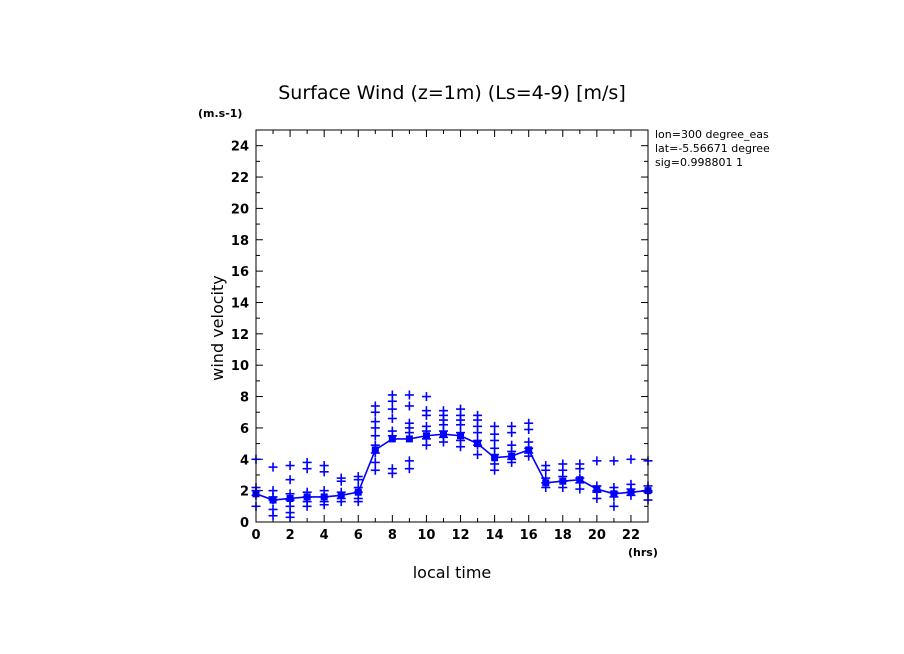 This screenshot has width=904, height=654. Describe the element at coordinates (452, 467) in the screenshot. I see `mean-series-line` at that location.